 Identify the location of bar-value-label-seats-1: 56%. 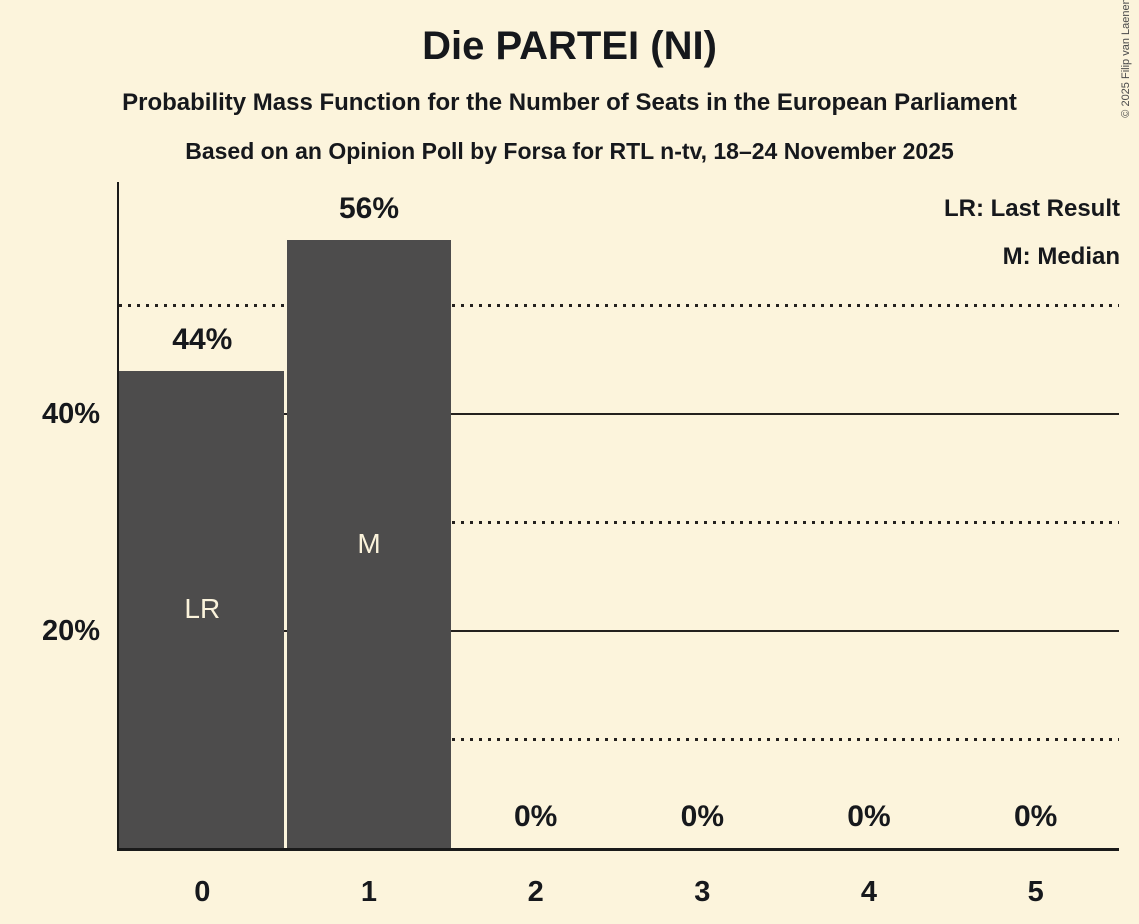
(368, 209).